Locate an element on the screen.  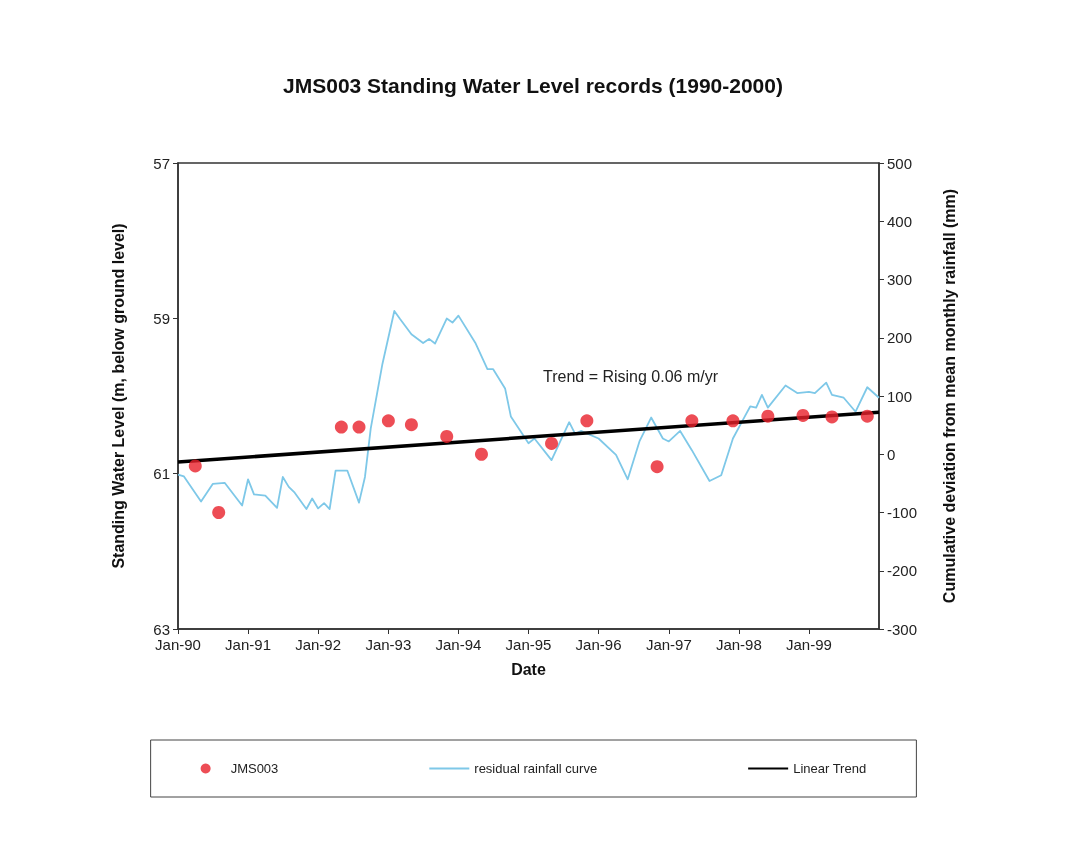
x-tick-label: Jan-96 is located at coordinates (598, 644).